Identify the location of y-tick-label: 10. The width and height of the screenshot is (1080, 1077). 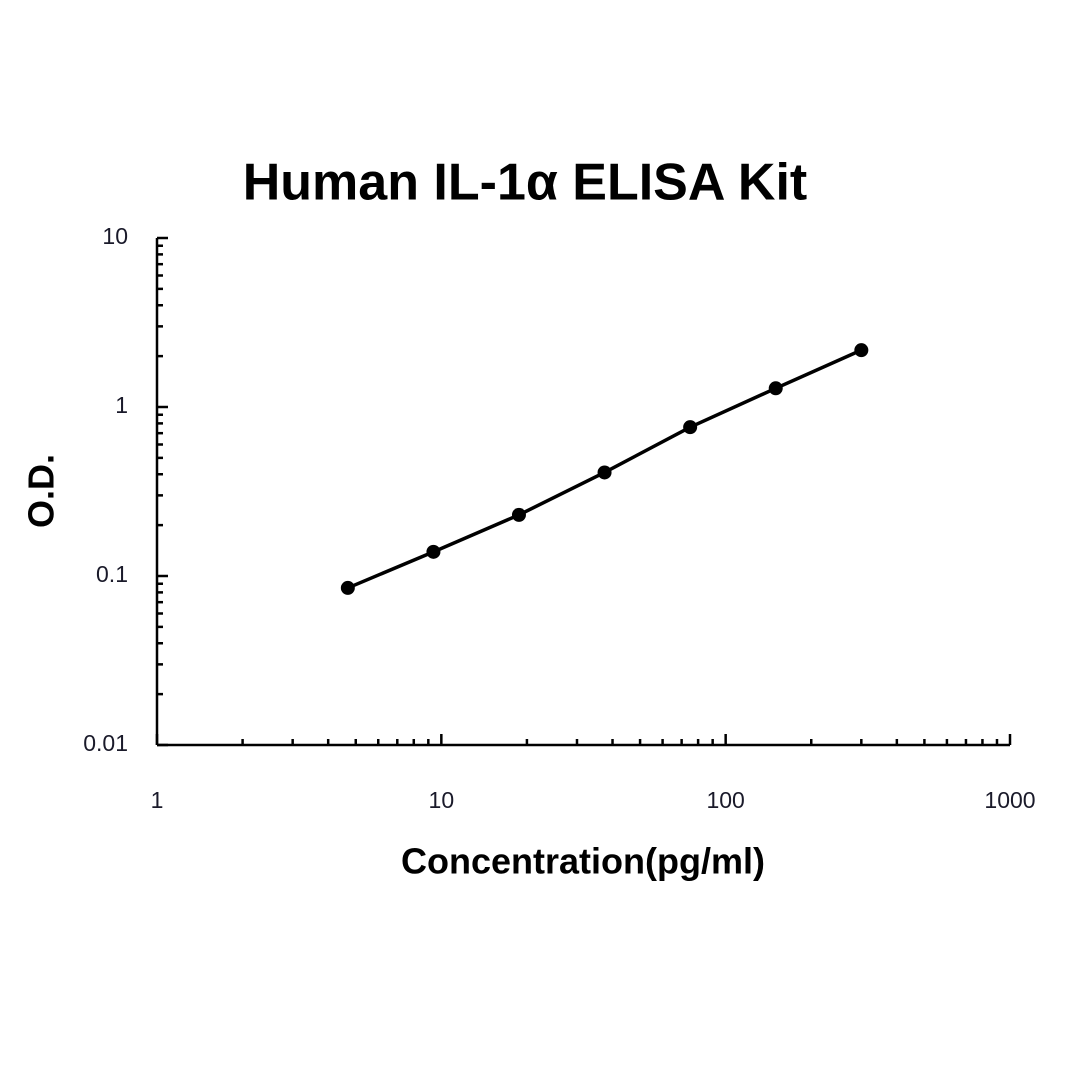
(115, 236).